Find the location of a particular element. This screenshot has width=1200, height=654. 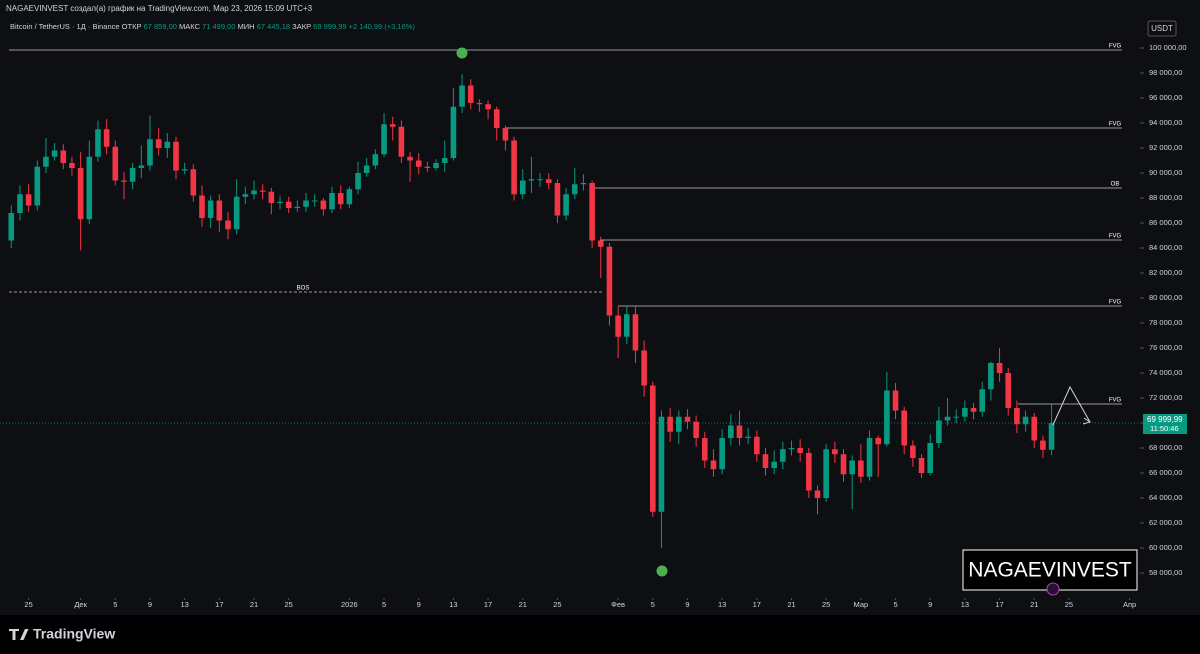

currency: USDT is located at coordinates (1162, 28).